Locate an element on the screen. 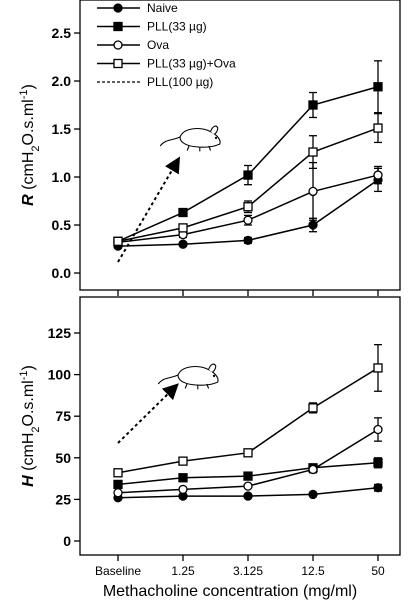  x-tick-label: 1.25 is located at coordinates (183, 571).